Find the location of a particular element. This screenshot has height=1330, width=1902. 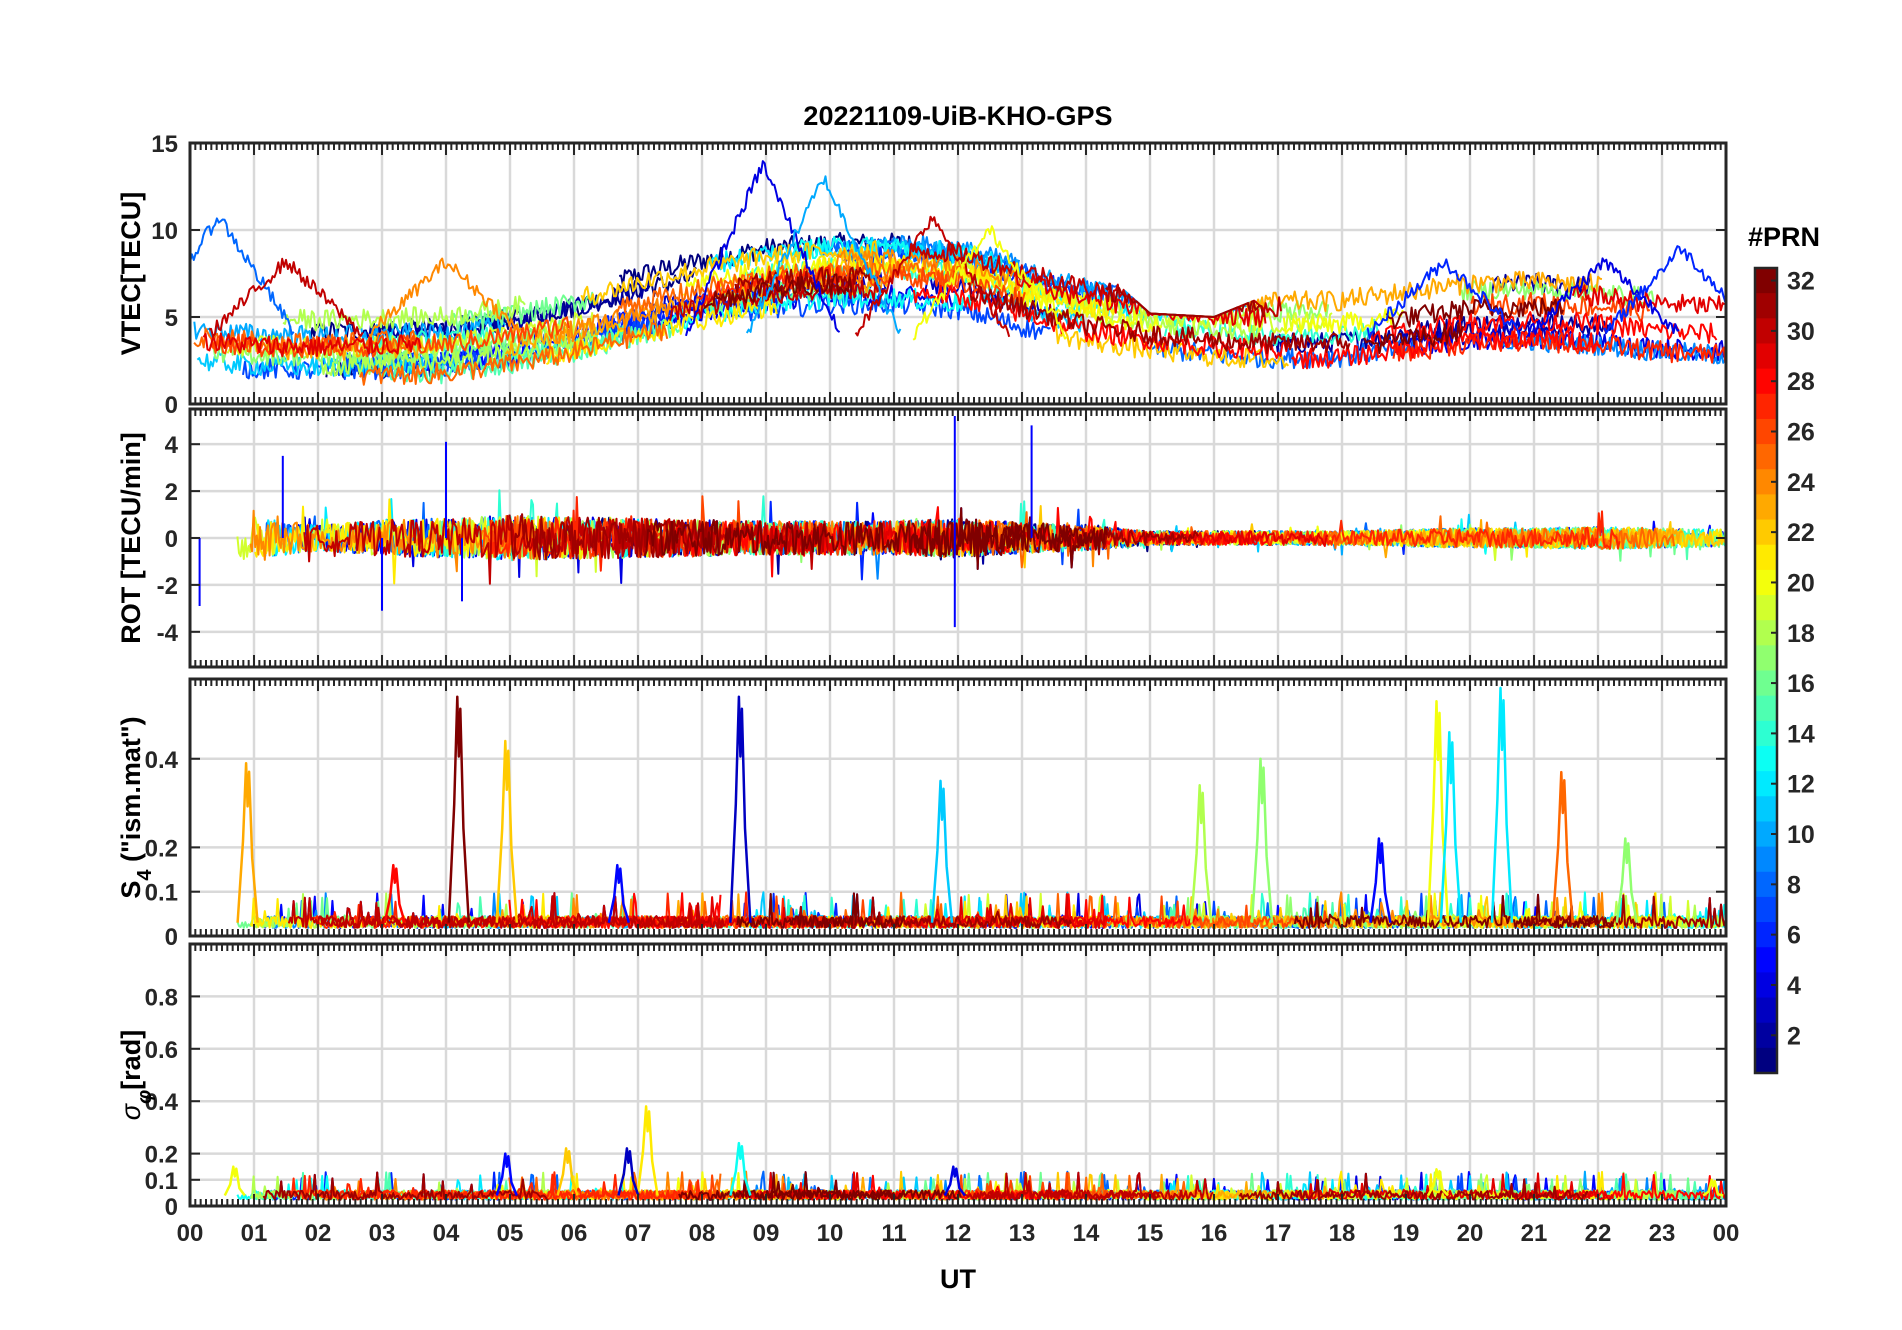

x-tick-label: 01 is located at coordinates (254, 1233).